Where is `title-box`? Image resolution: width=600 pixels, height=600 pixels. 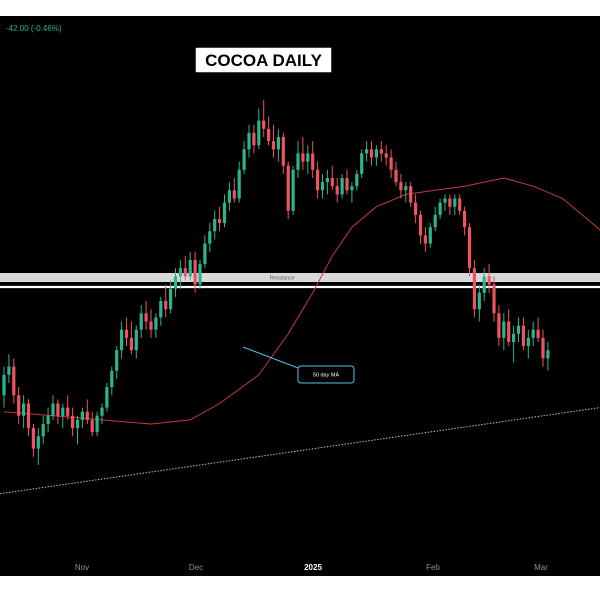 title-box is located at coordinates (263, 60).